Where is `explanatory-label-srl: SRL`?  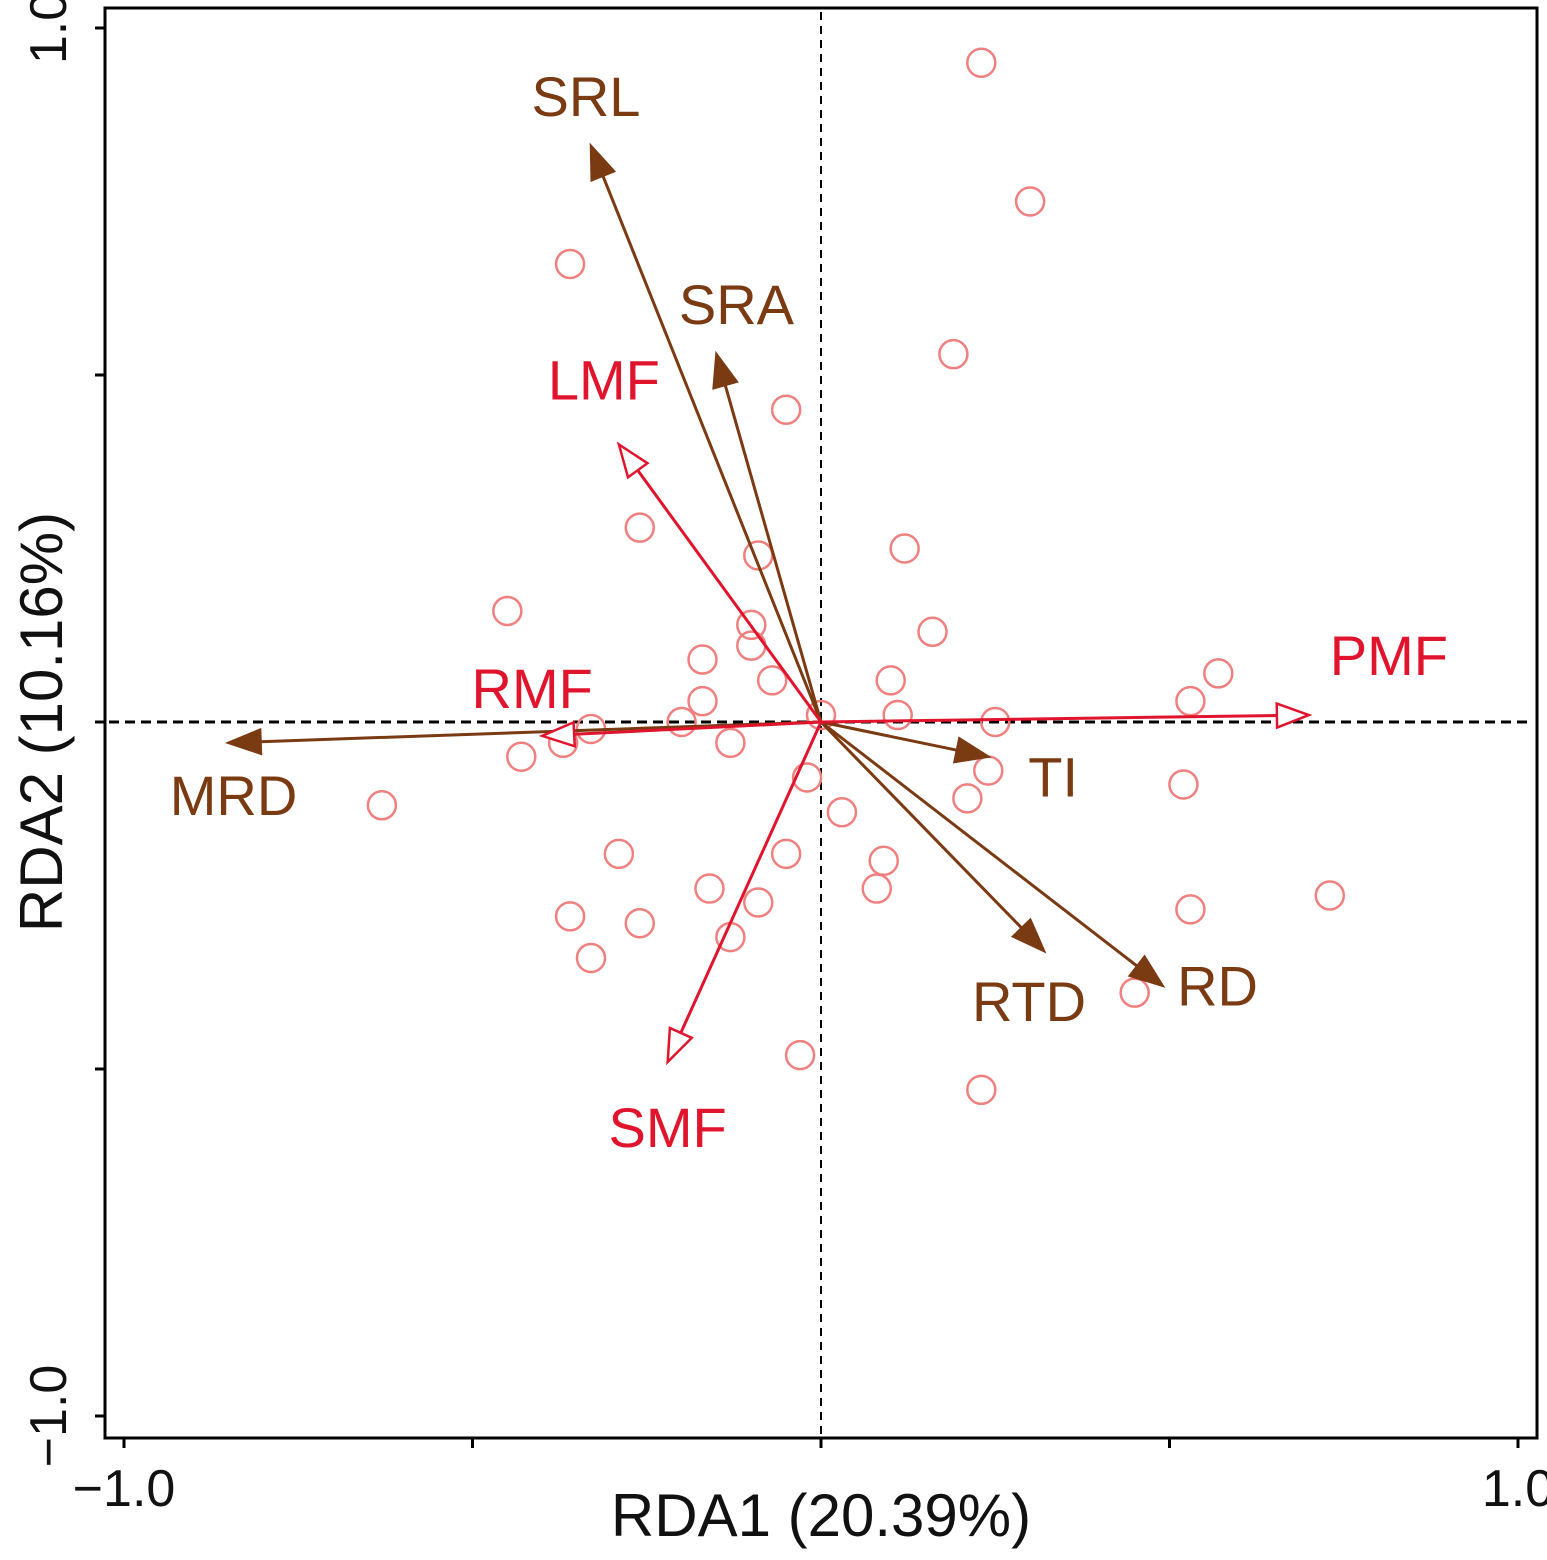 explanatory-label-srl: SRL is located at coordinates (586, 96).